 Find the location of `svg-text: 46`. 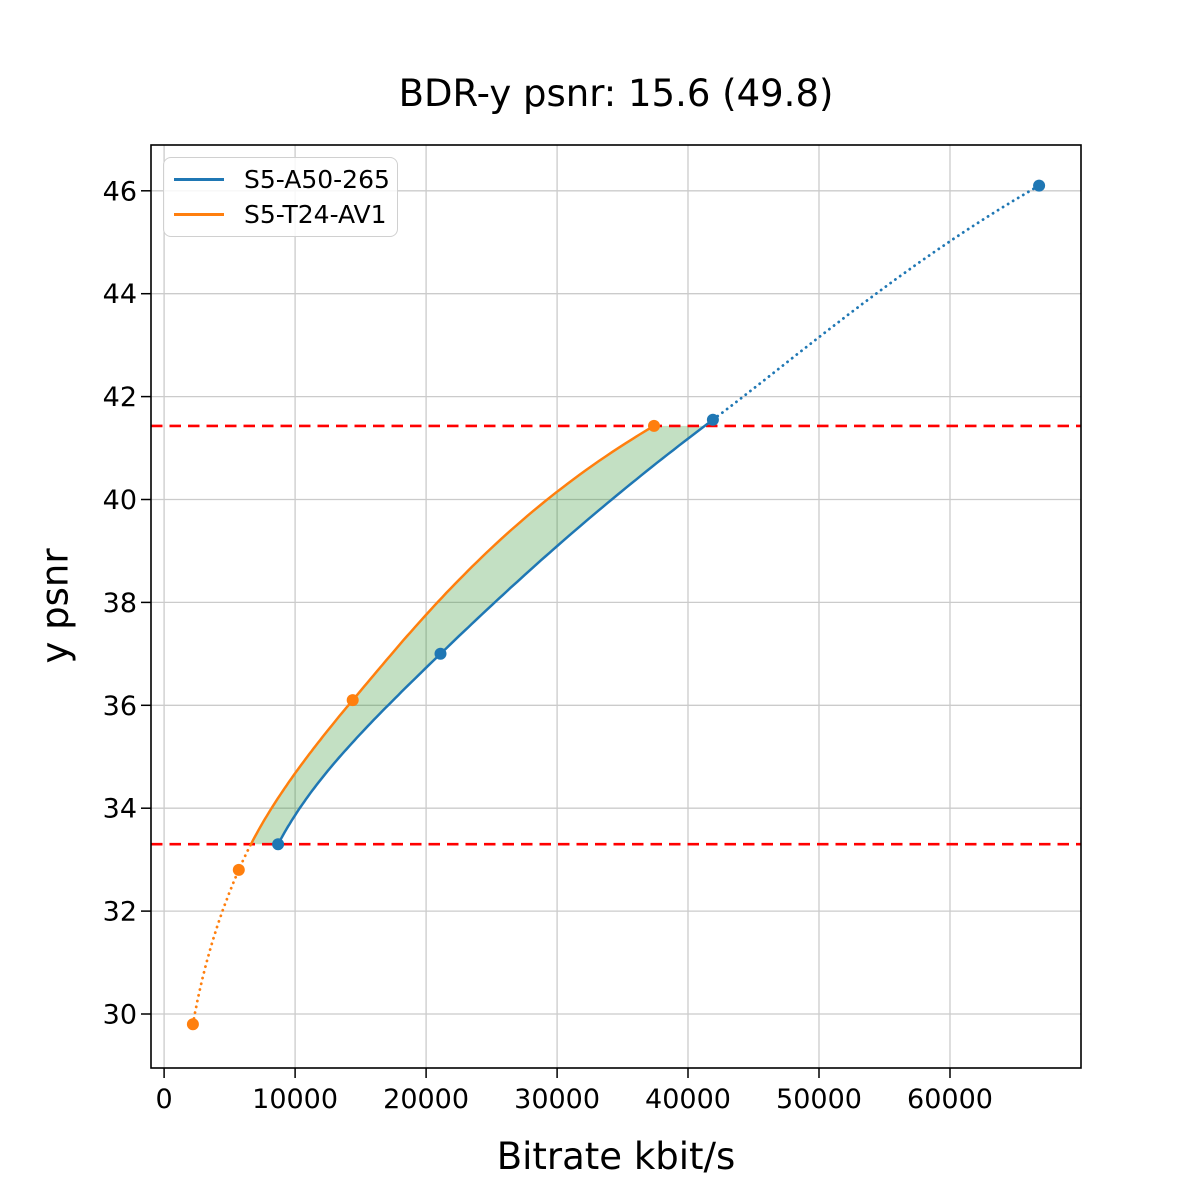

svg-text: 46 is located at coordinates (120, 191).